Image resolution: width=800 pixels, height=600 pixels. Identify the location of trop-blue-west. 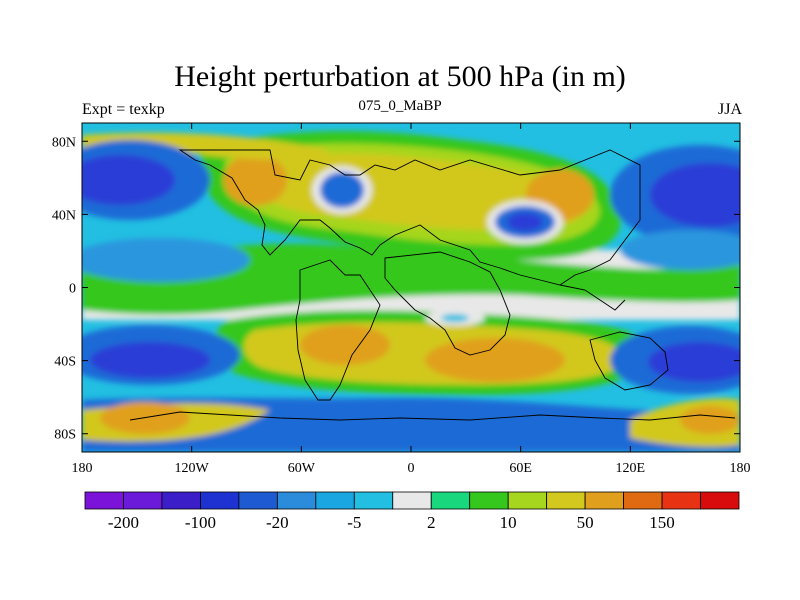
(166, 260).